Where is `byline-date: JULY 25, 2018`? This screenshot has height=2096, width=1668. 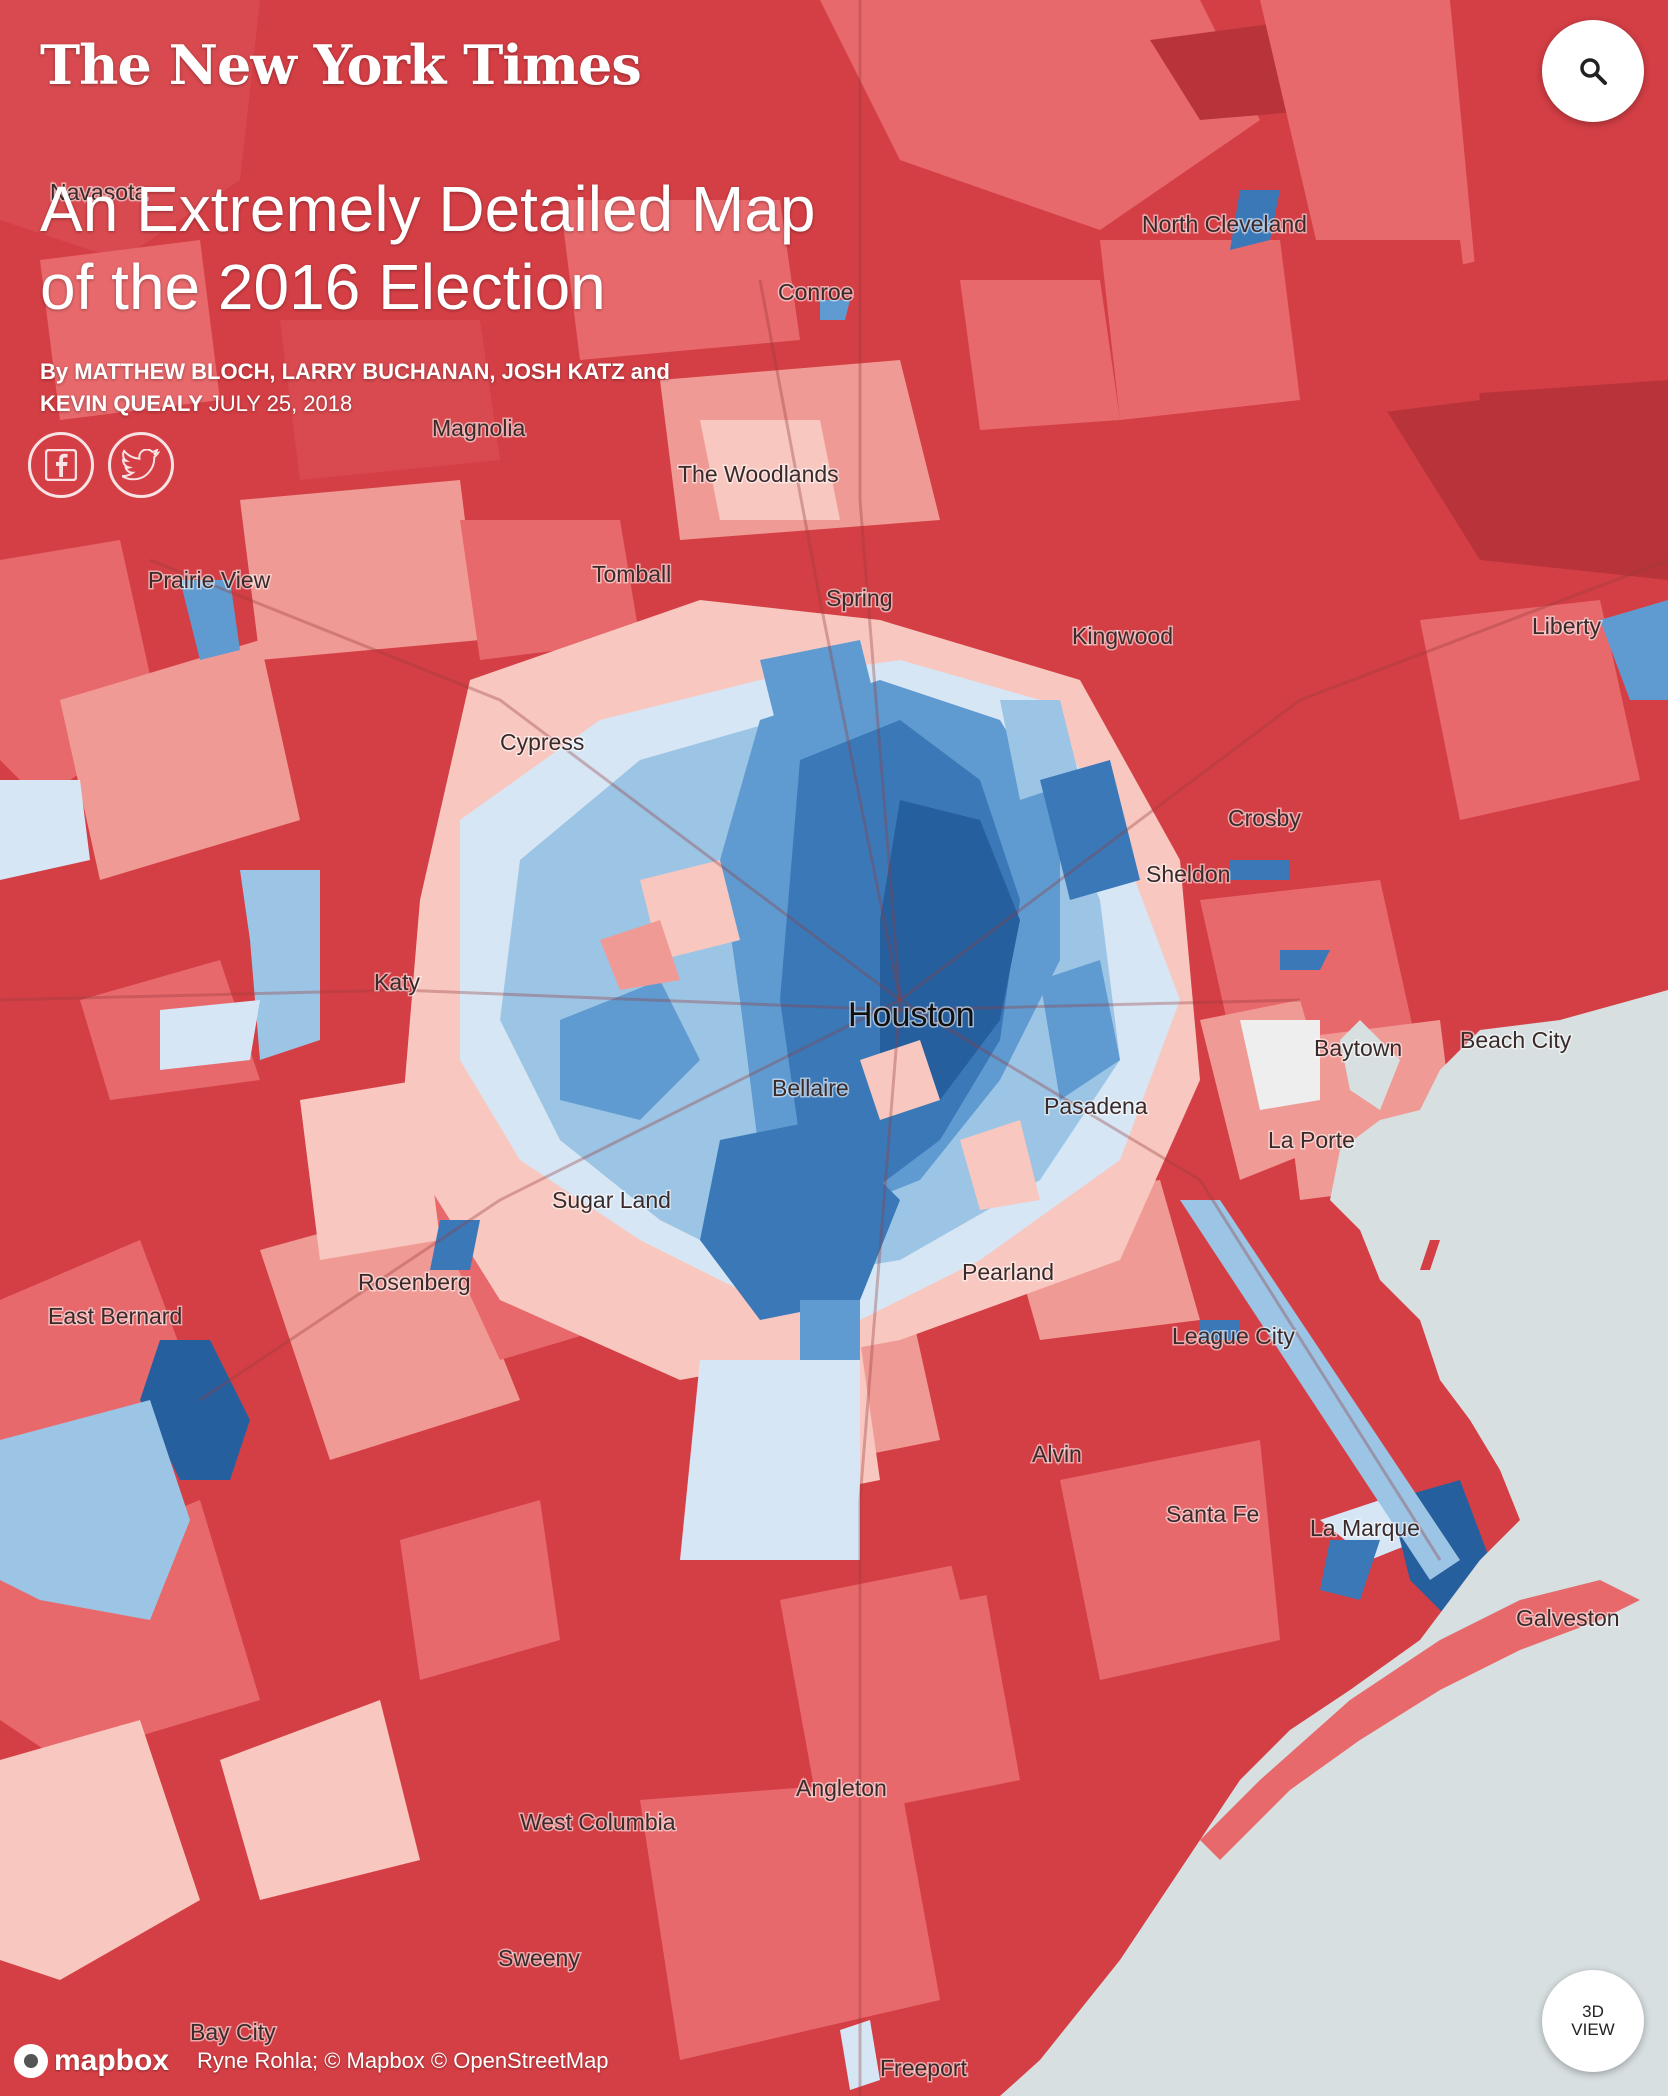 byline-date: JULY 25, 2018 is located at coordinates (280, 403).